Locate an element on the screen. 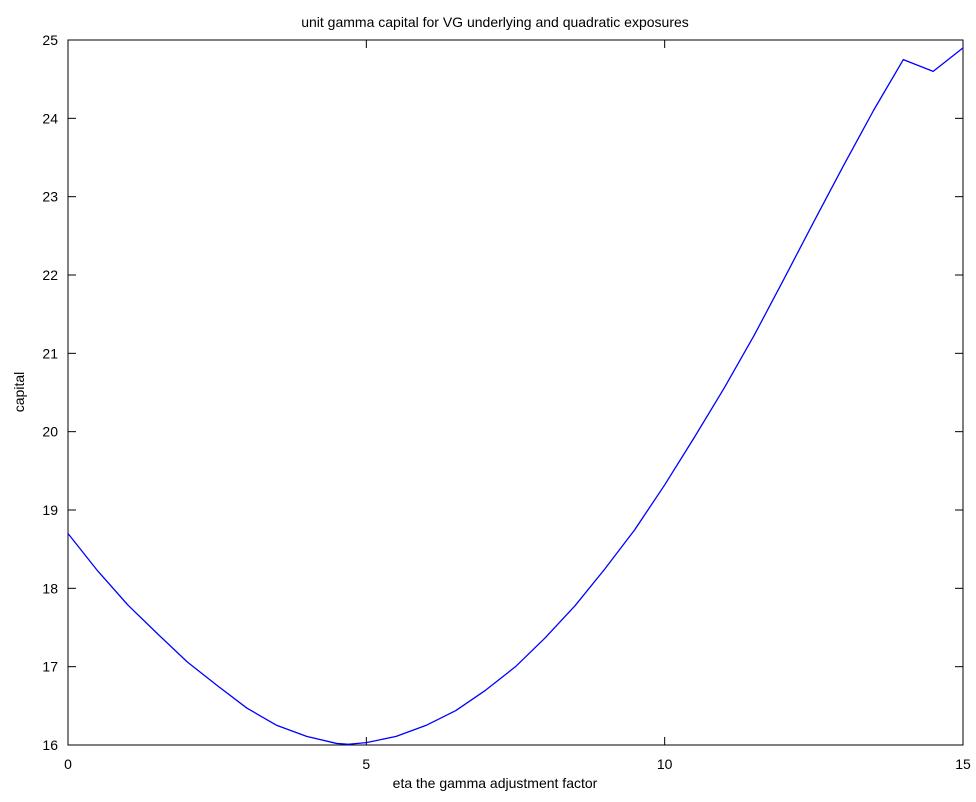  x-tick-label: 0 is located at coordinates (68, 764).